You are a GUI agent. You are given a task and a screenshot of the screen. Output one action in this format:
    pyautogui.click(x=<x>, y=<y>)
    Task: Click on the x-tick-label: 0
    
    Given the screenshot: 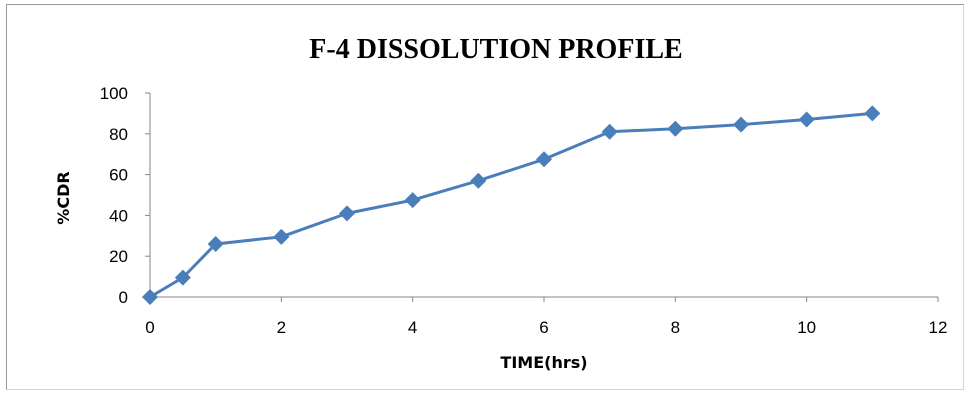 What is the action you would take?
    pyautogui.click(x=149, y=327)
    